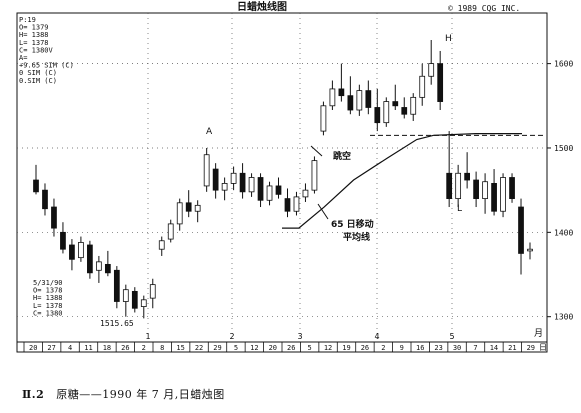  I want to click on date-label-24: 7, so click(475, 348).